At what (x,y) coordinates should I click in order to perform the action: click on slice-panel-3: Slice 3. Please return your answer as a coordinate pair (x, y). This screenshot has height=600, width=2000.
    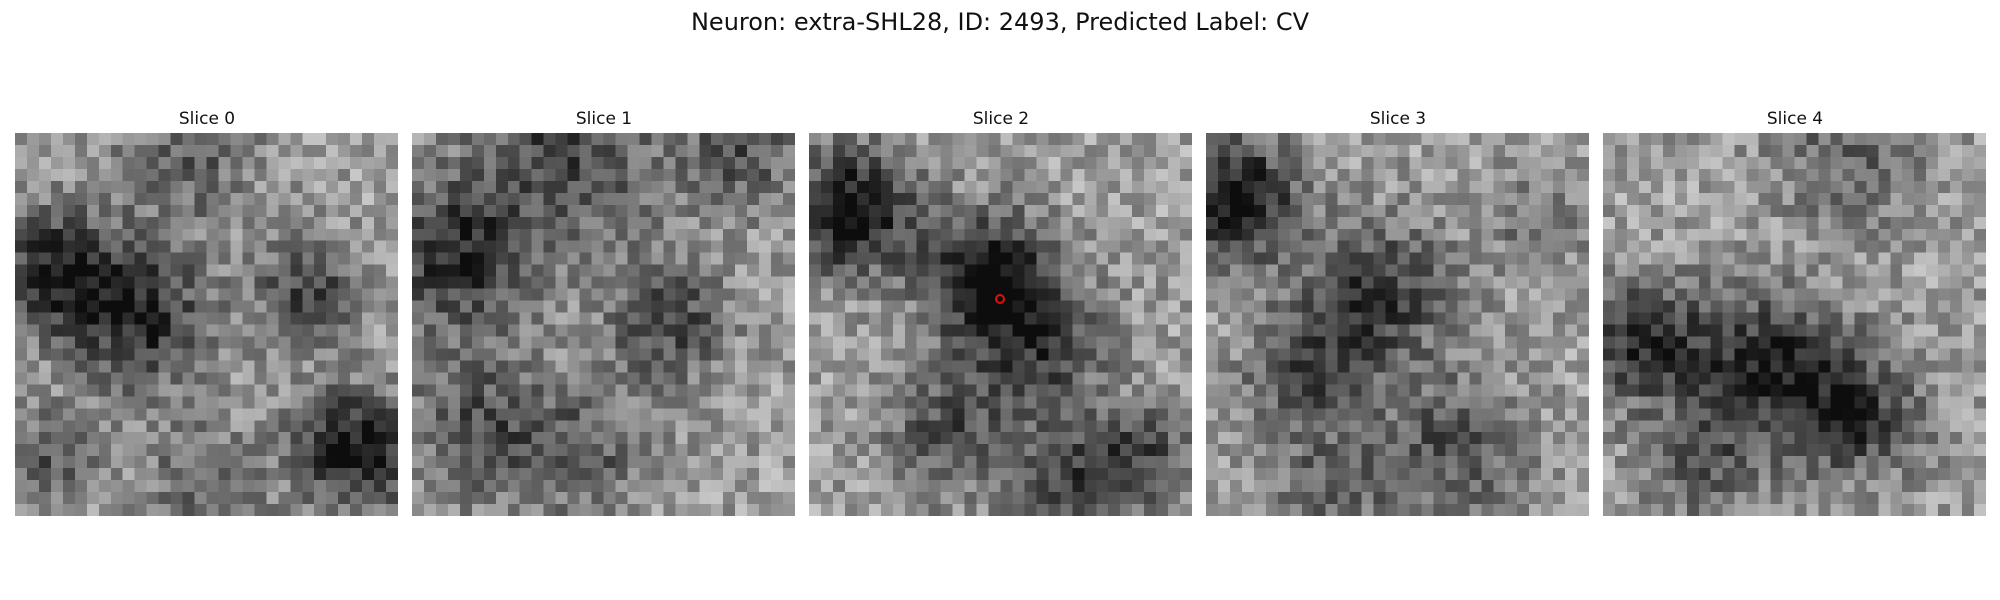
    Looking at the image, I should click on (1398, 312).